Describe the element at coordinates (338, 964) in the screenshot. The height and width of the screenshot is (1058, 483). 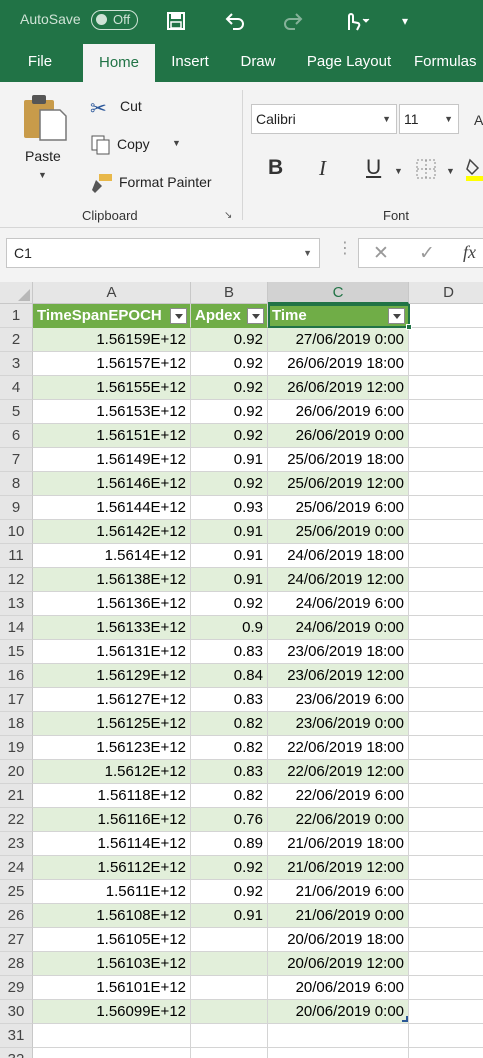
I see `cell: 20/06/2019 12:00` at that location.